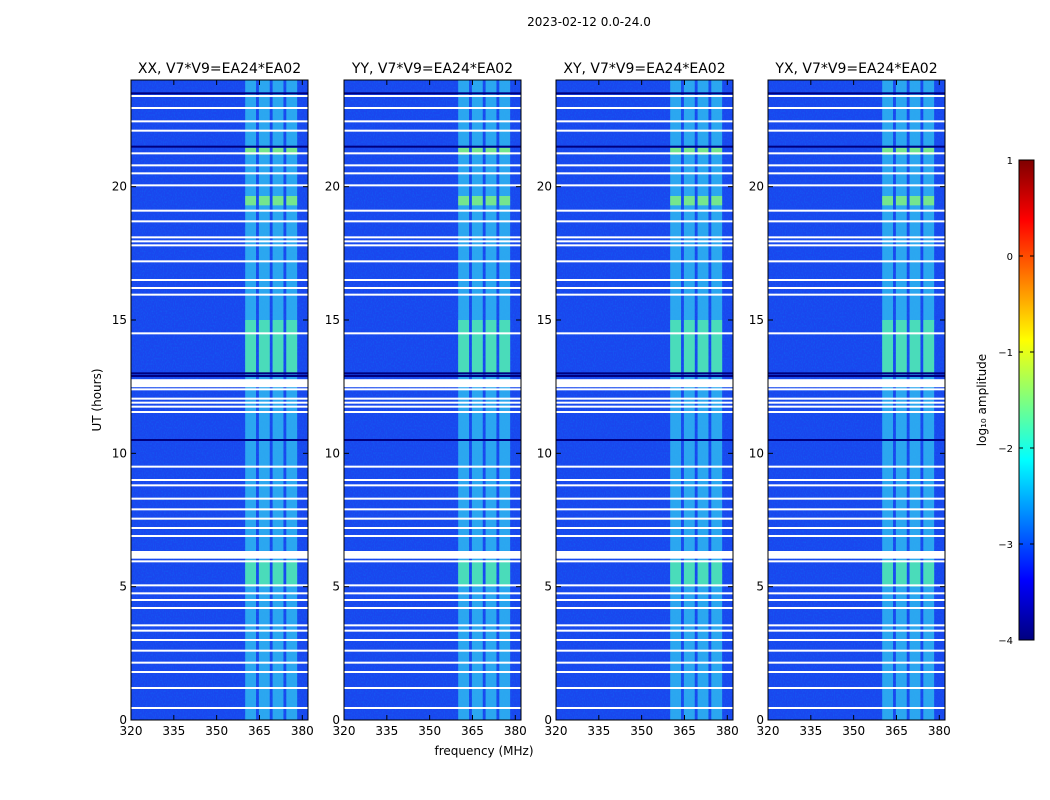 The height and width of the screenshot is (800, 1050). Describe the element at coordinates (1010, 161) in the screenshot. I see `colorbar-tick-label: 1` at that location.